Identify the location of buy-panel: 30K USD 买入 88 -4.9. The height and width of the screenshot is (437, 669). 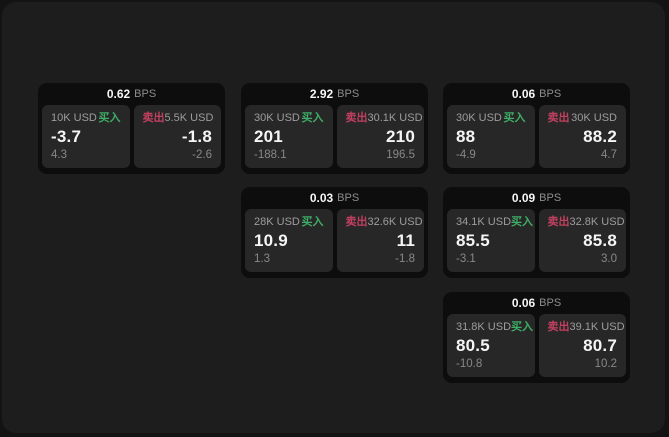
(491, 136).